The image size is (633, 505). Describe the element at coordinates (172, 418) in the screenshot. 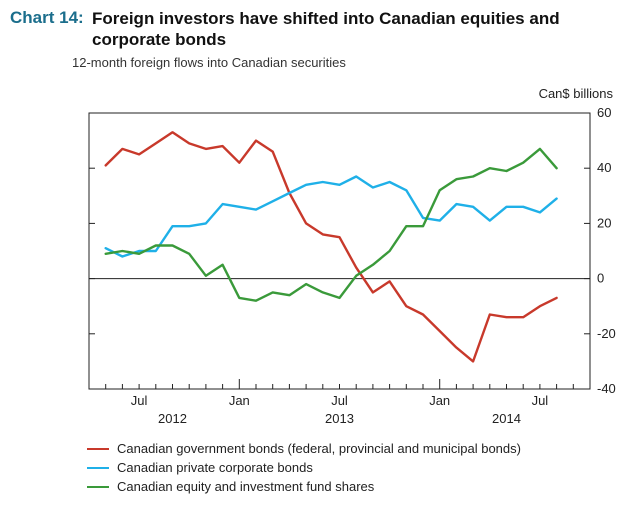

I see `x-year-label: 2012` at that location.